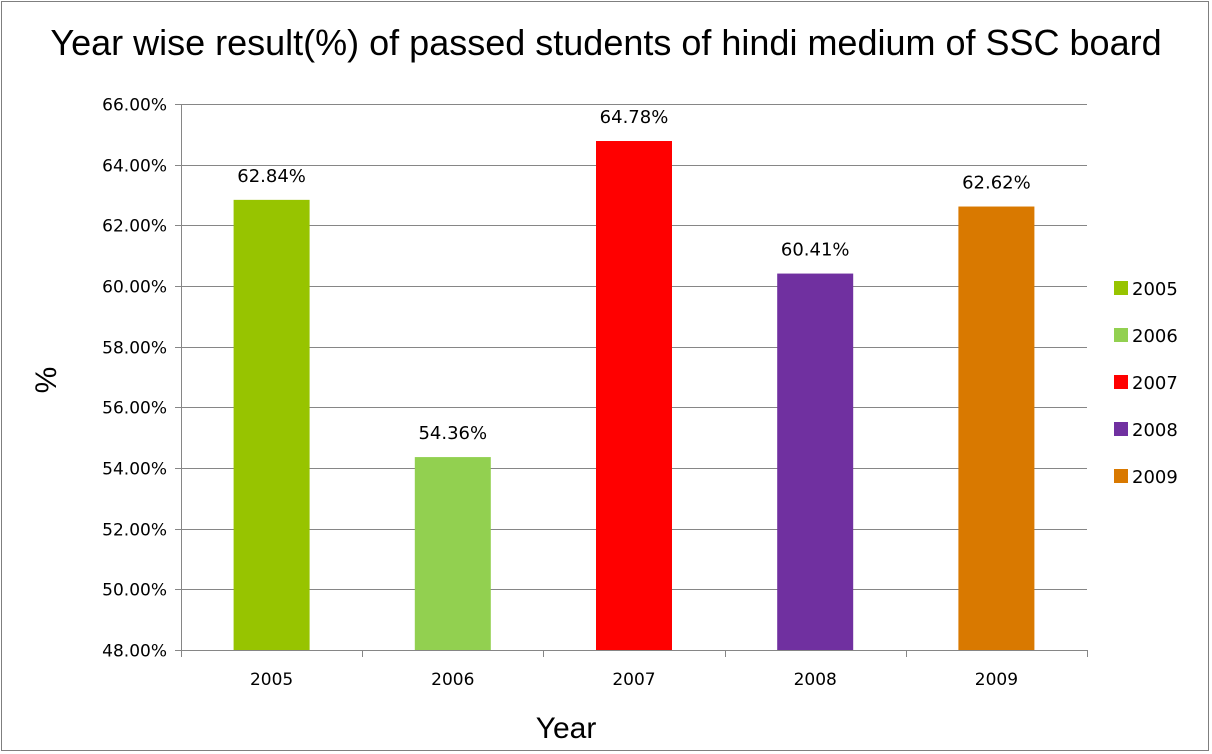  I want to click on y-tick-label: 66.00%, so click(134, 106).